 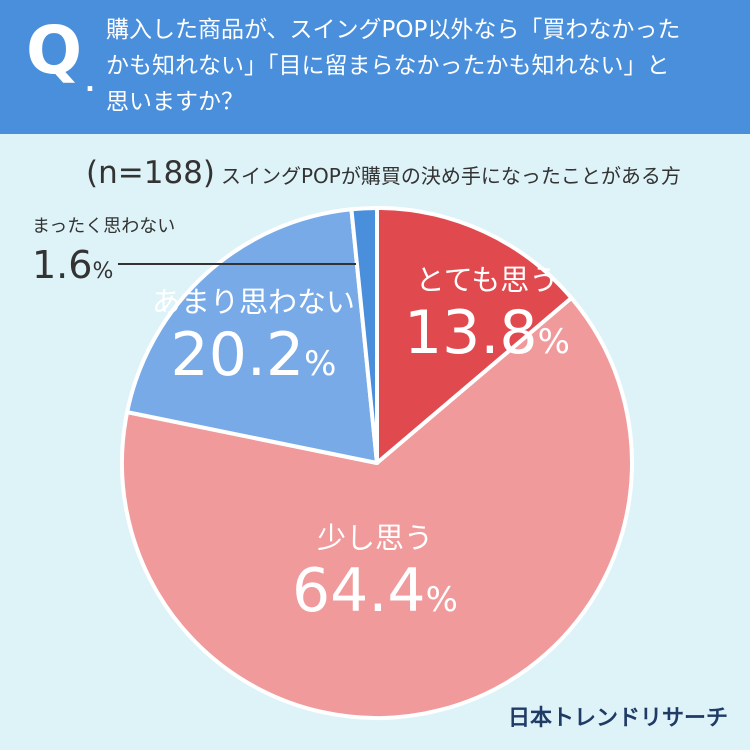 I want to click on pie-slice-very-much, so click(x=474, y=335).